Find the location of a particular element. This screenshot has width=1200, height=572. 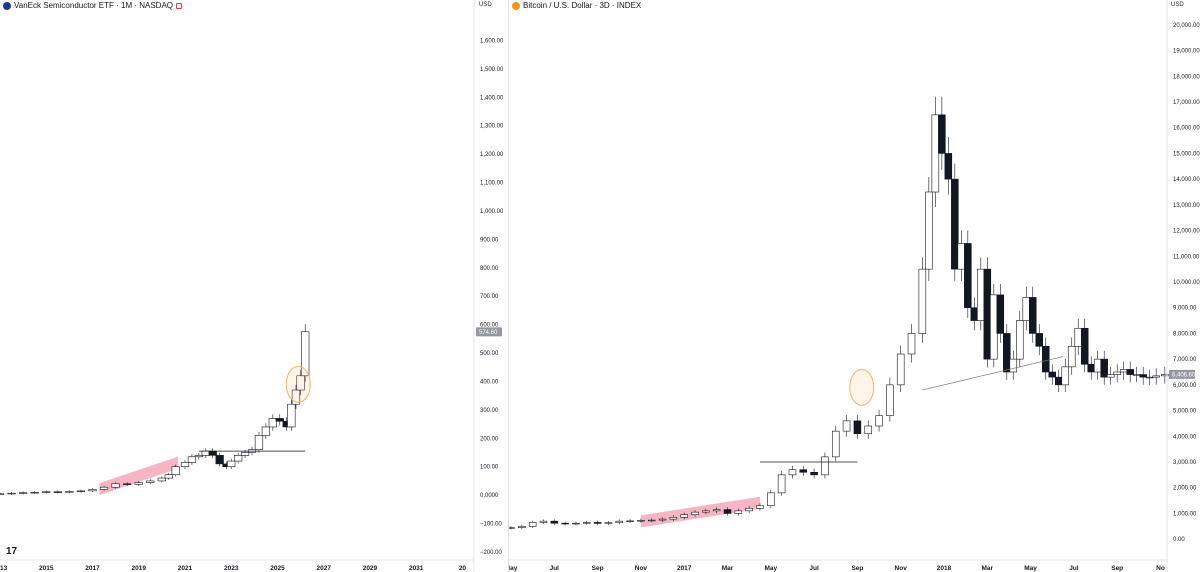

time-tick-label: 2015 is located at coordinates (46, 568).